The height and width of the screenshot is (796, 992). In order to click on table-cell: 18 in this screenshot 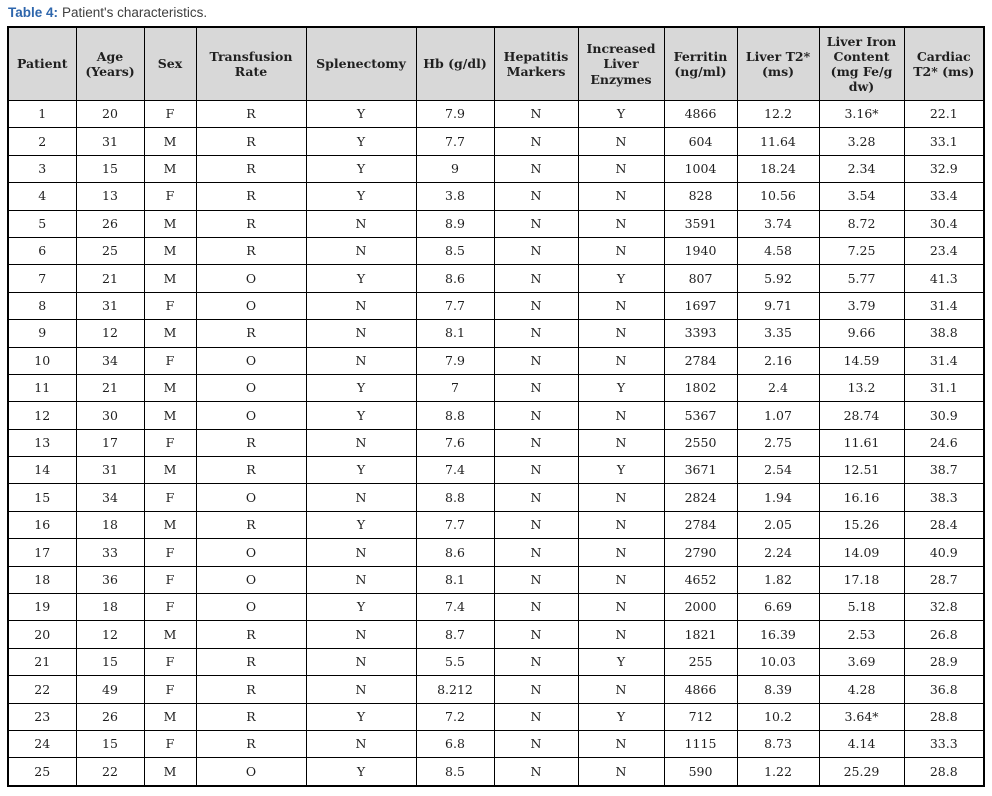, I will do `click(42, 580)`.